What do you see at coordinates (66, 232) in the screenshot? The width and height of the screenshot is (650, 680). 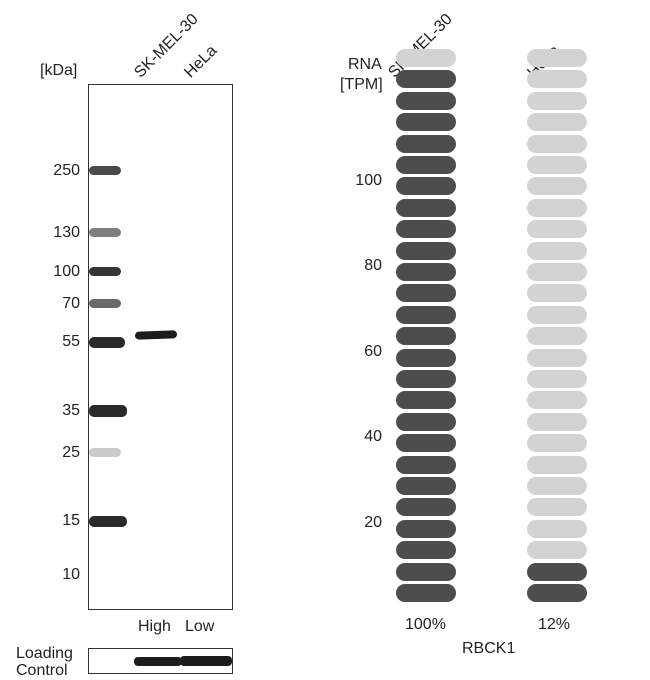 I see `marker-label-130: 130` at bounding box center [66, 232].